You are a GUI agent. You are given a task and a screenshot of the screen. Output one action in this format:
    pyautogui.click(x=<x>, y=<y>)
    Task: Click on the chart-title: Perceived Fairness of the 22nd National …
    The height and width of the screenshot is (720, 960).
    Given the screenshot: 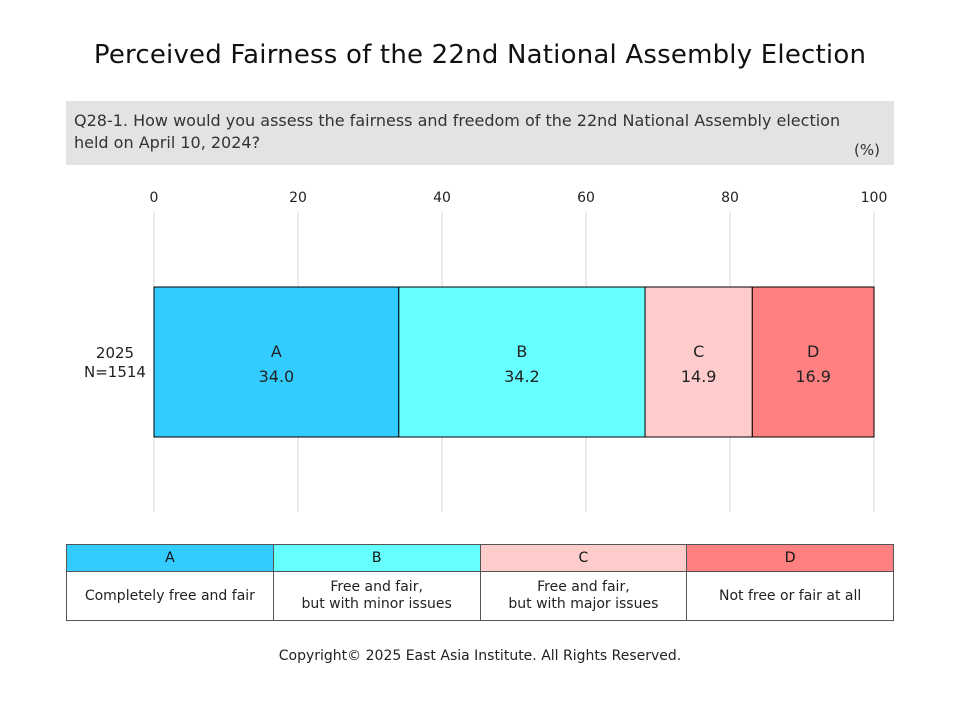 What is the action you would take?
    pyautogui.click(x=480, y=55)
    